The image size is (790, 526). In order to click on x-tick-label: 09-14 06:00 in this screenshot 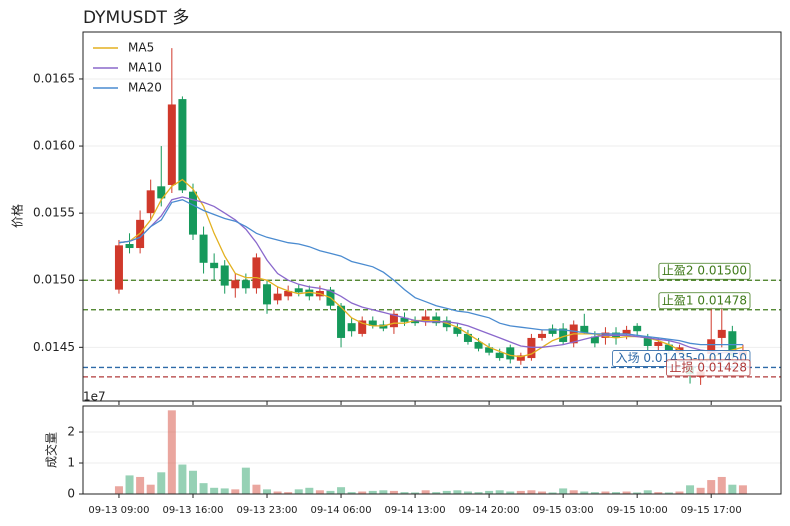, I will do `click(341, 510)`.